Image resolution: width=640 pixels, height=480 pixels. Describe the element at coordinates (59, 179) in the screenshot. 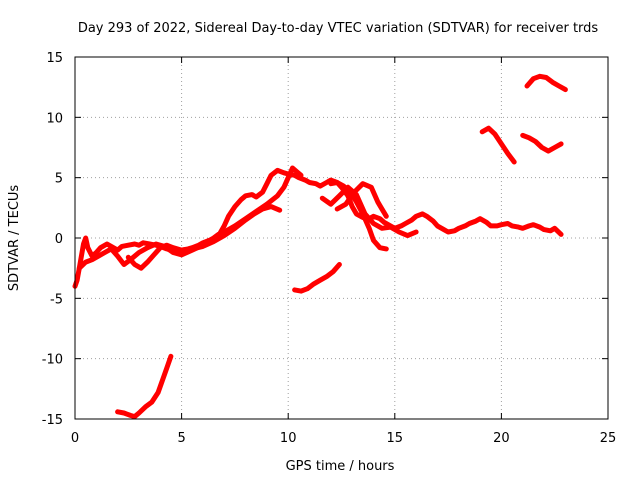

I see `y-tick-label: 5` at that location.